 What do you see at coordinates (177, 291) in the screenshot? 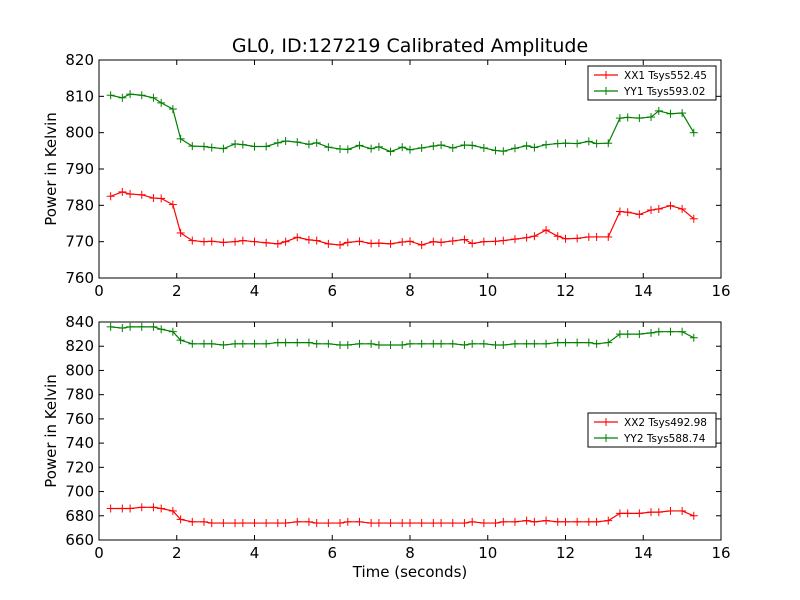
I see `x-tick-label: 2` at bounding box center [177, 291].